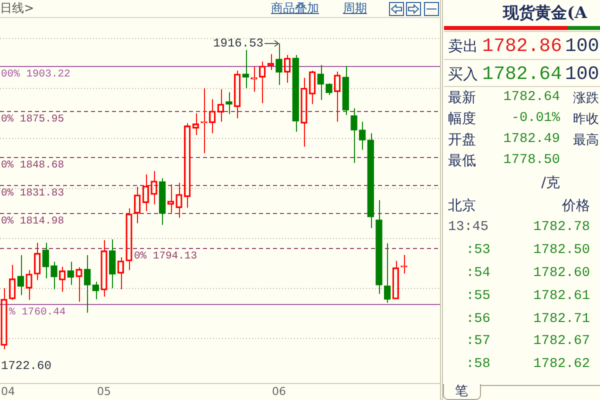 The height and width of the screenshot is (400, 600). I want to click on x-tick-label: 04, so click(8, 391).